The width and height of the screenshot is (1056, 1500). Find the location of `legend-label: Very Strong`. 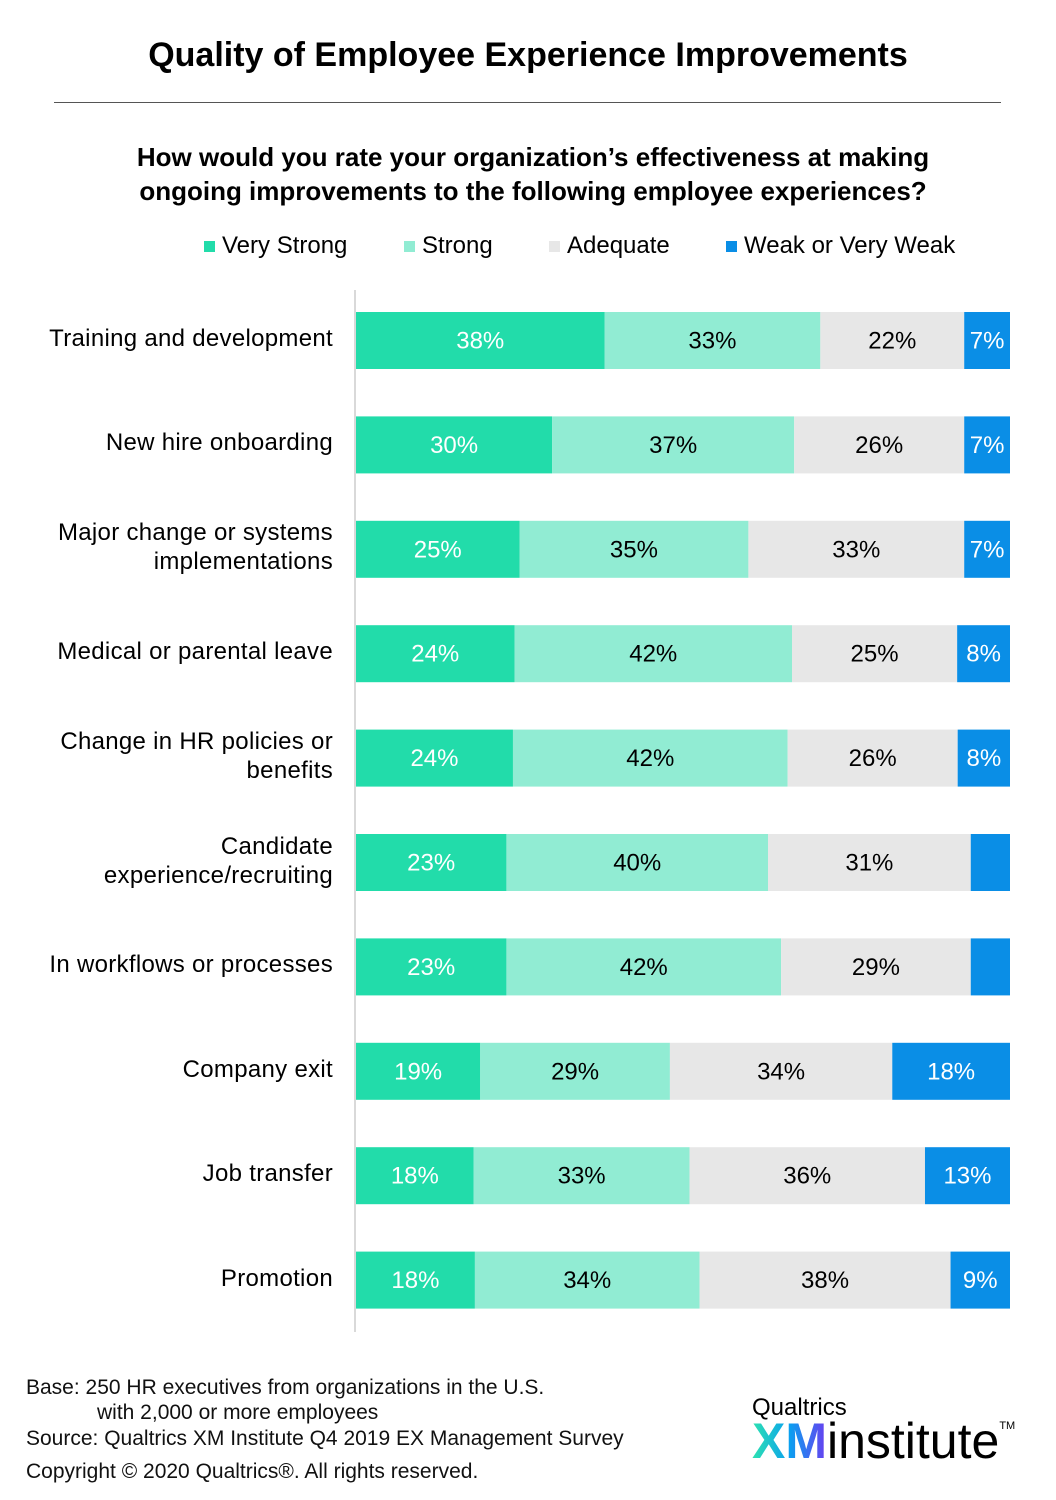

legend-label: Very Strong is located at coordinates (285, 245).